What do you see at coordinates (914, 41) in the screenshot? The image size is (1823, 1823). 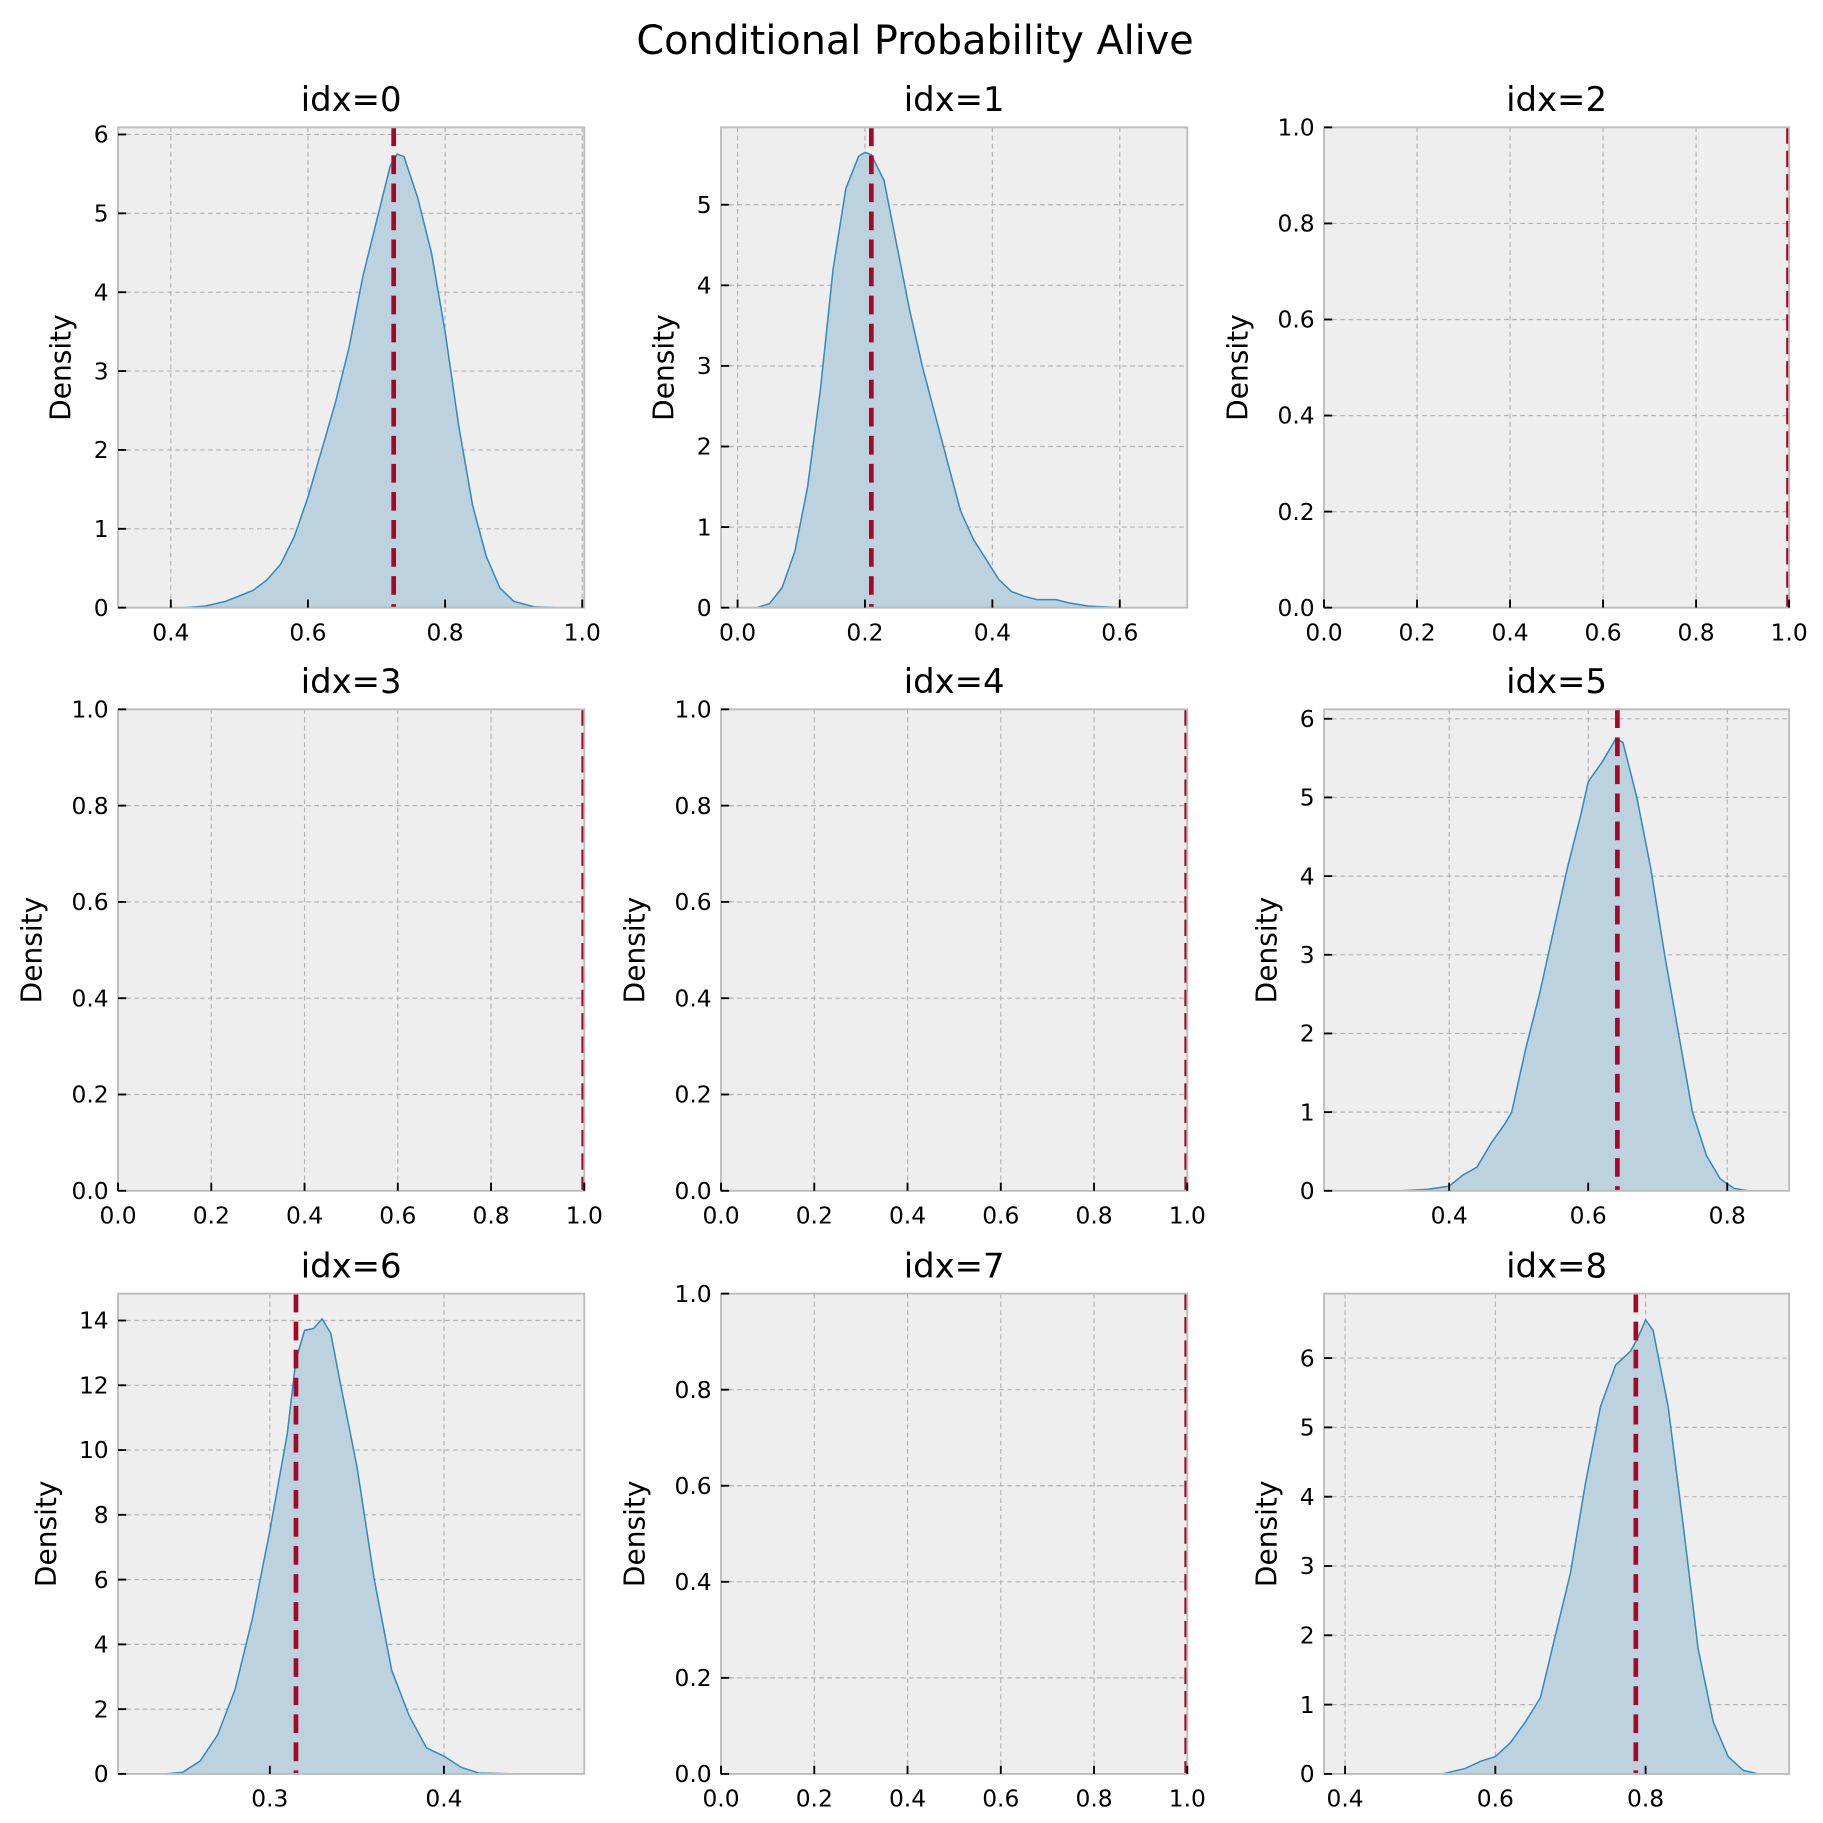 I see `figure-title: Conditional Probability Alive` at bounding box center [914, 41].